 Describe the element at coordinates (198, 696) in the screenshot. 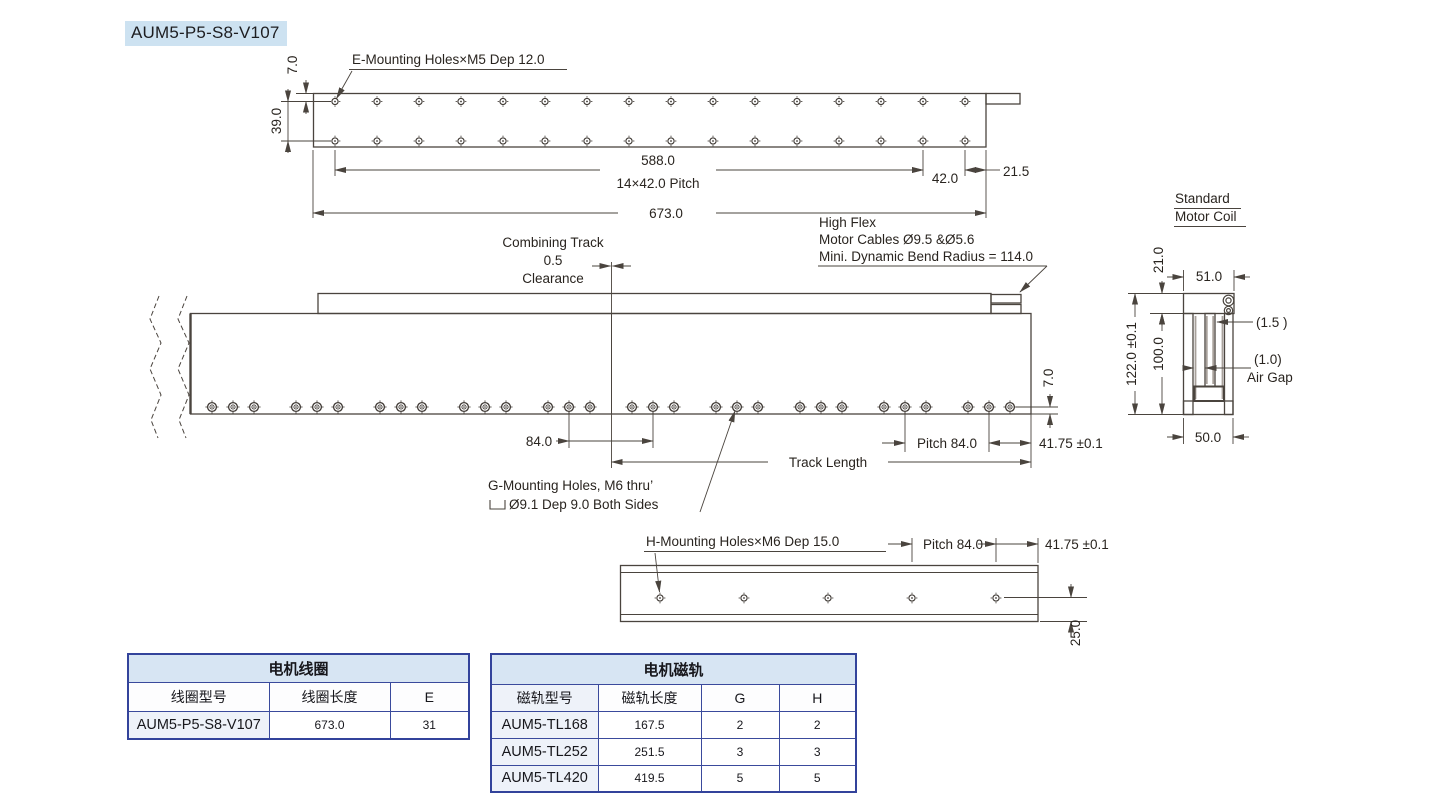

I see `coil-table-header-model: 线圈型号` at that location.